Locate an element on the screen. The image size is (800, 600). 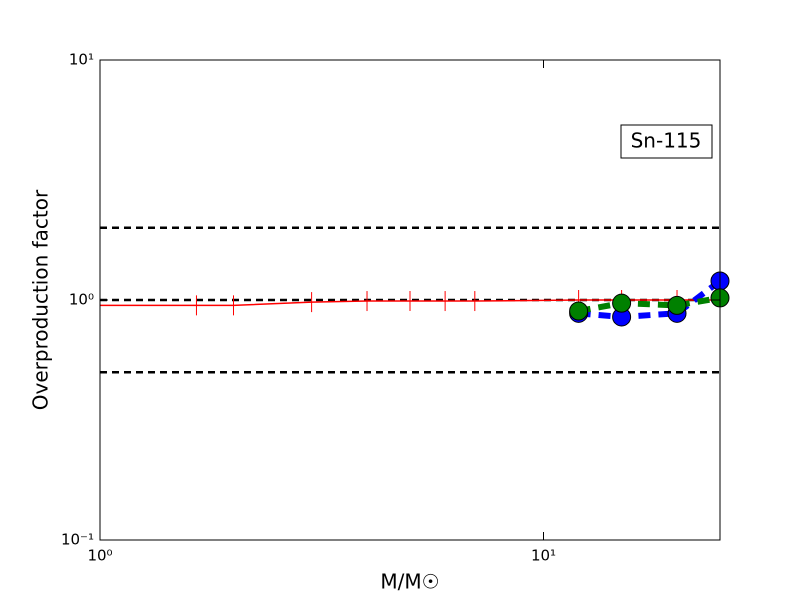
x-tick-label: 10⁰ is located at coordinates (99, 556).